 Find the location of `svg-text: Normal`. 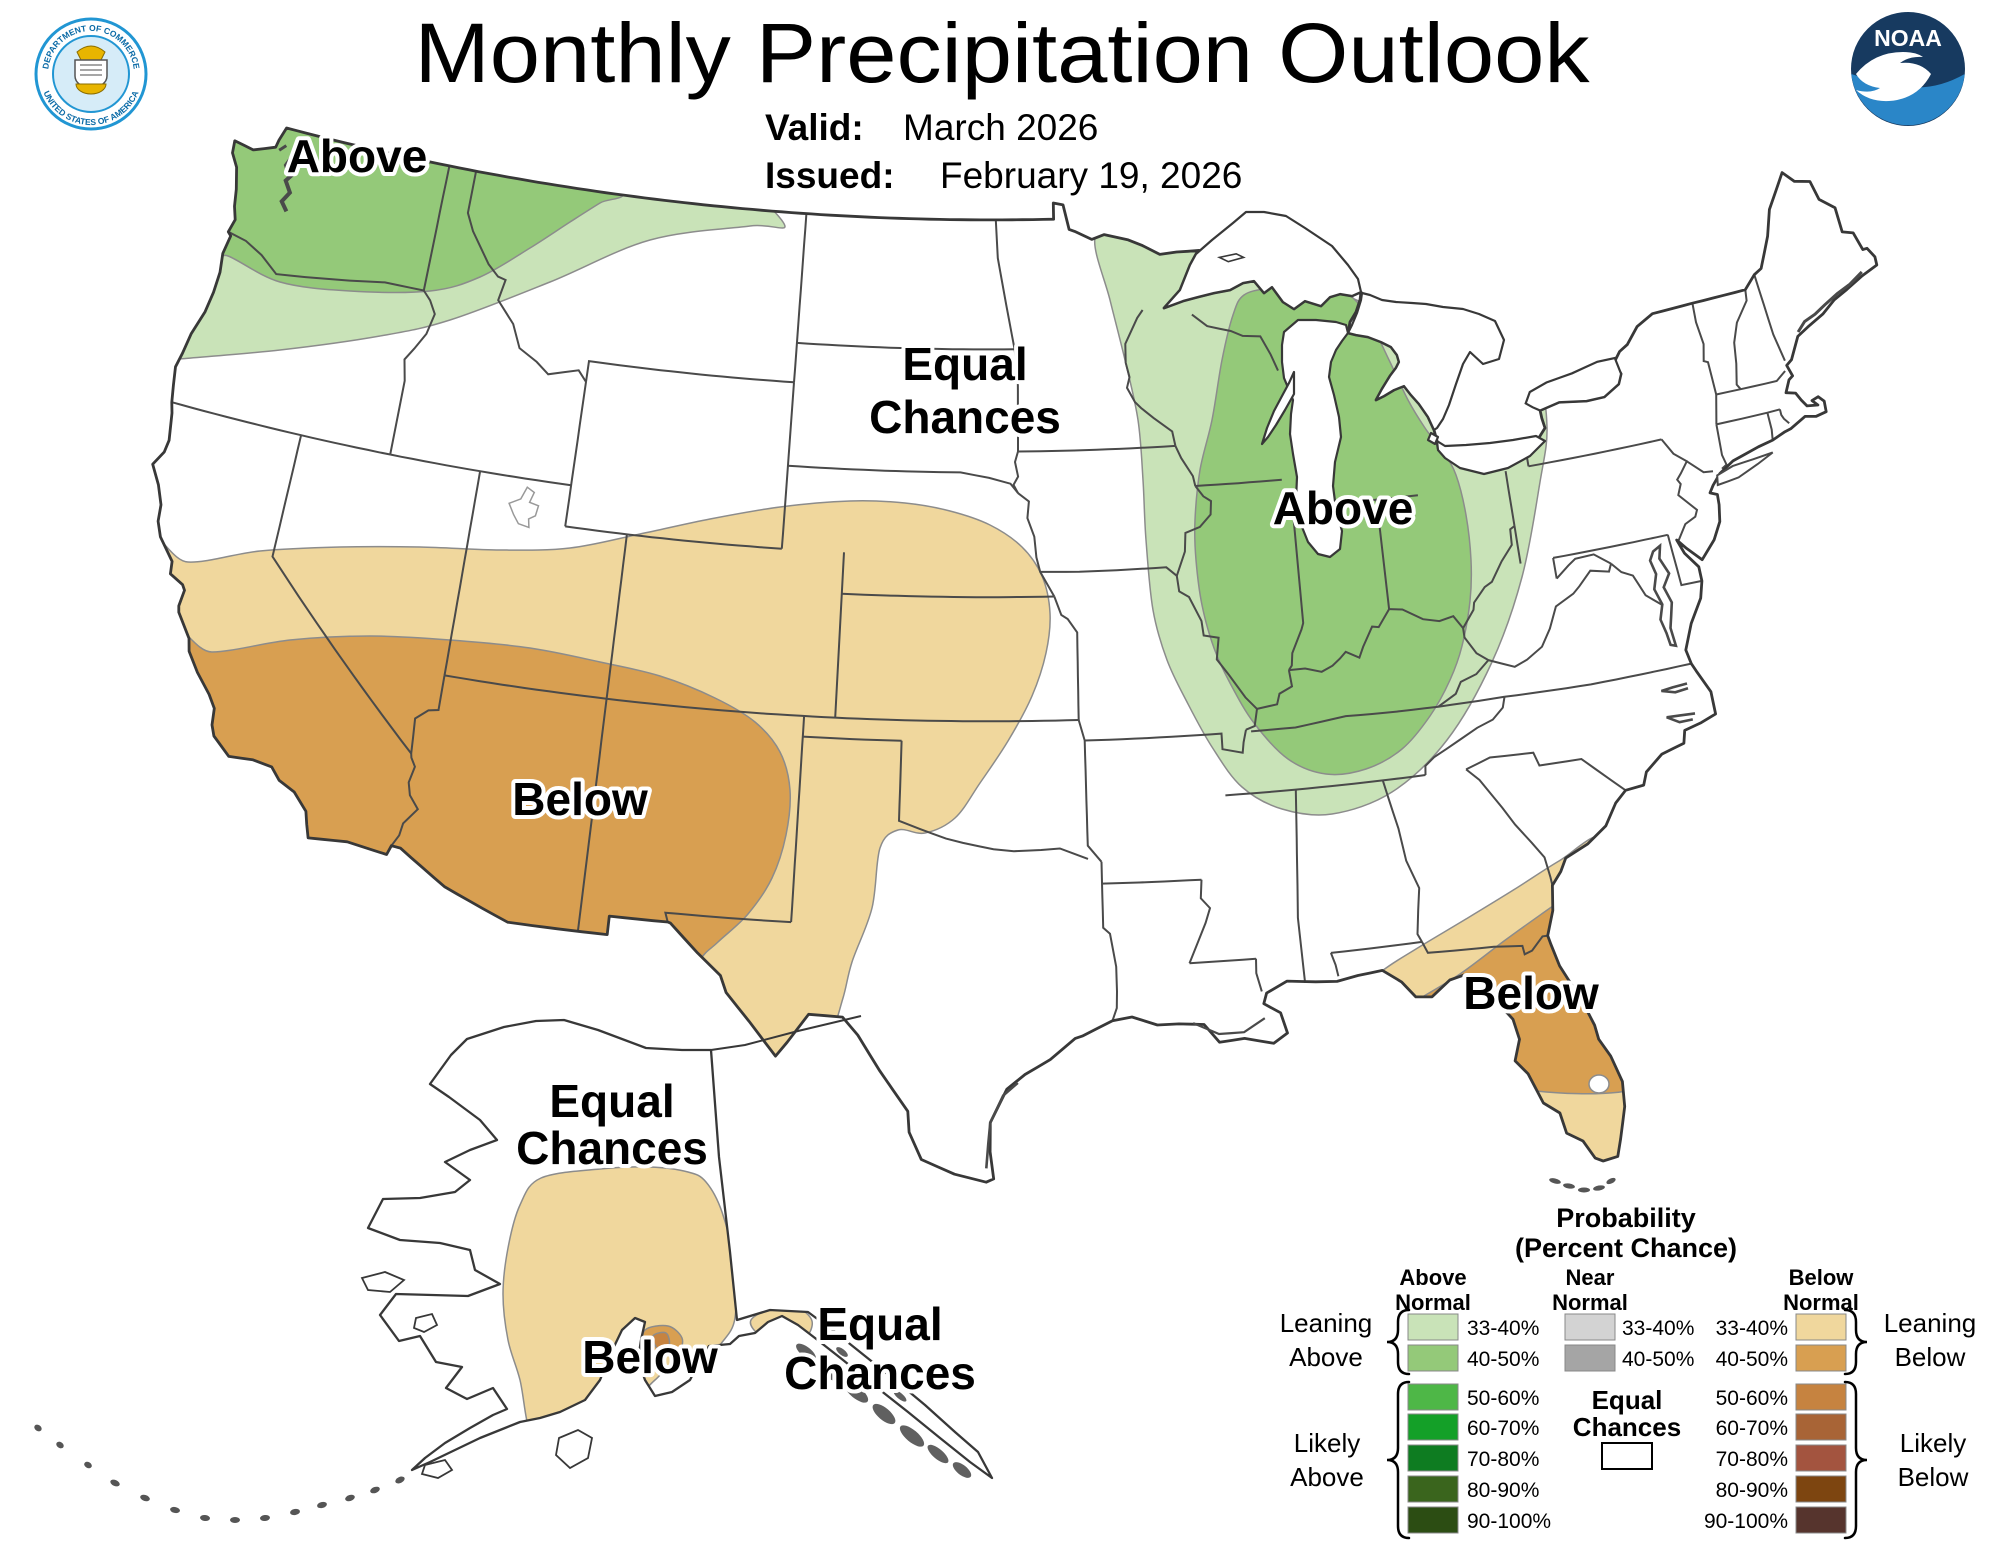

svg-text: Normal is located at coordinates (1590, 1302).